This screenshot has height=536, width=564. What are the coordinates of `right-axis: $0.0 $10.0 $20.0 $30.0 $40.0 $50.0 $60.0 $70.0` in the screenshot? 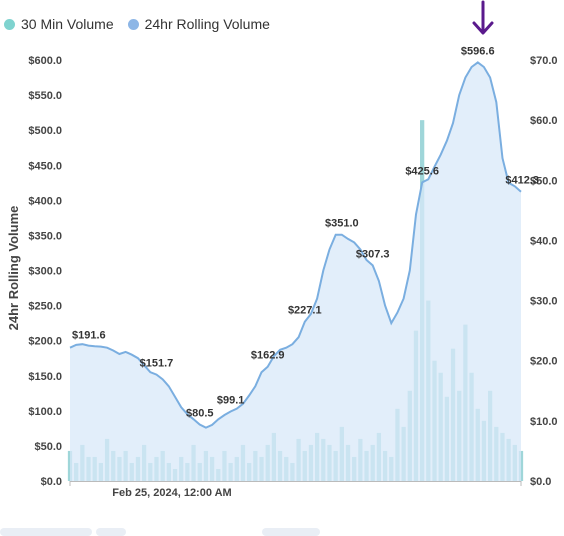 It's located at (544, 271).